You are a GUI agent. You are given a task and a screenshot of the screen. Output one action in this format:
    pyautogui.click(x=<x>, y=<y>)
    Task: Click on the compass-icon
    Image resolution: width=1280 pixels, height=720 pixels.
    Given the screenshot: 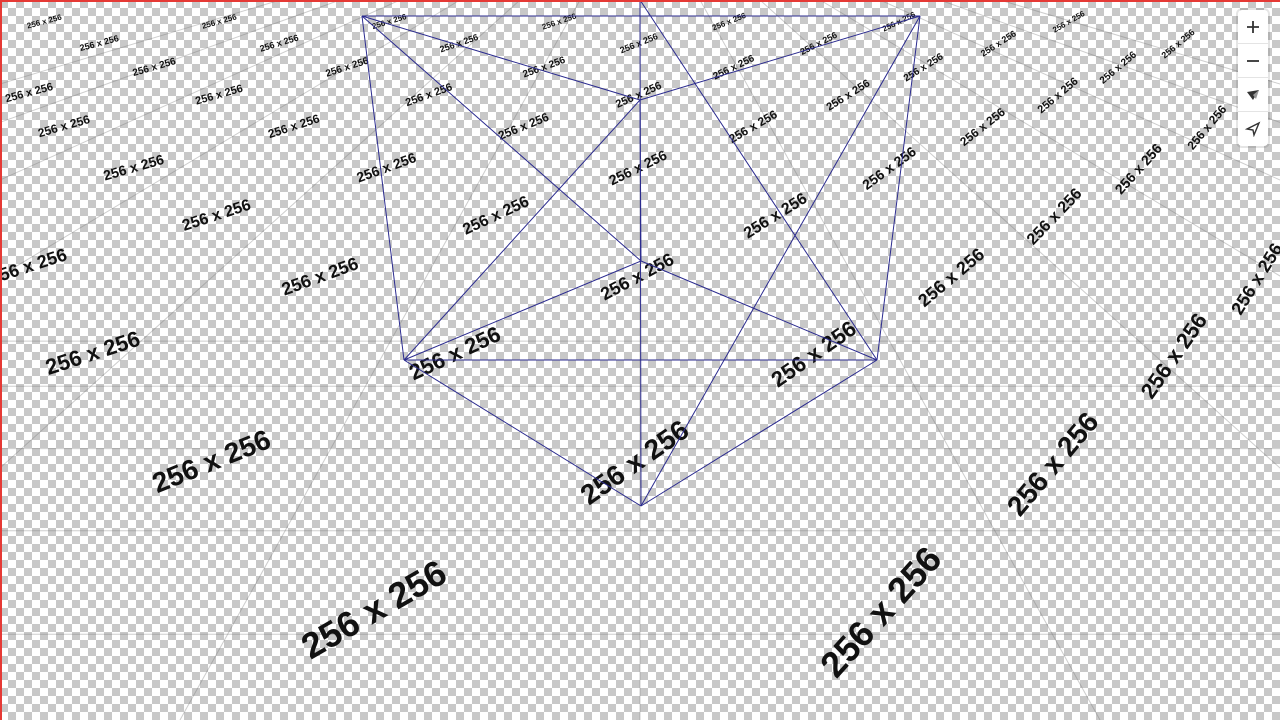 What is the action you would take?
    pyautogui.click(x=1253, y=94)
    